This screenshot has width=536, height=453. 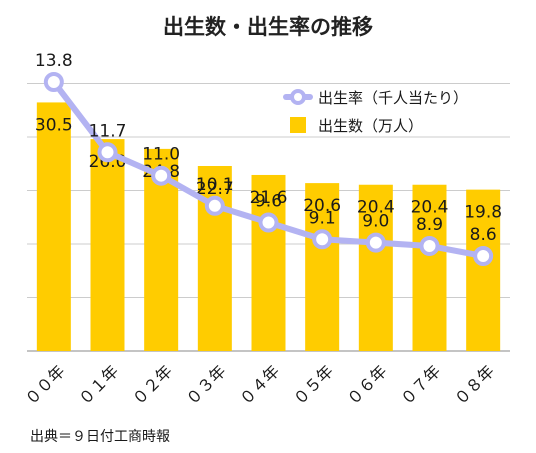 I want to click on chart-title: 出生数・出生率の推移, so click(x=268, y=27).